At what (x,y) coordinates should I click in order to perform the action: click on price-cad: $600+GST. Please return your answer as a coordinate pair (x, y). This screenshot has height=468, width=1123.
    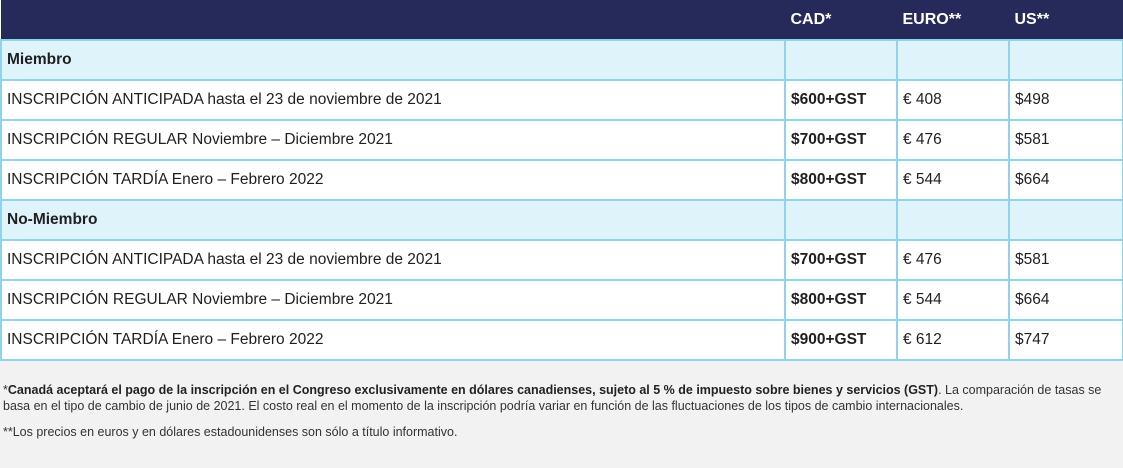
    Looking at the image, I should click on (841, 100).